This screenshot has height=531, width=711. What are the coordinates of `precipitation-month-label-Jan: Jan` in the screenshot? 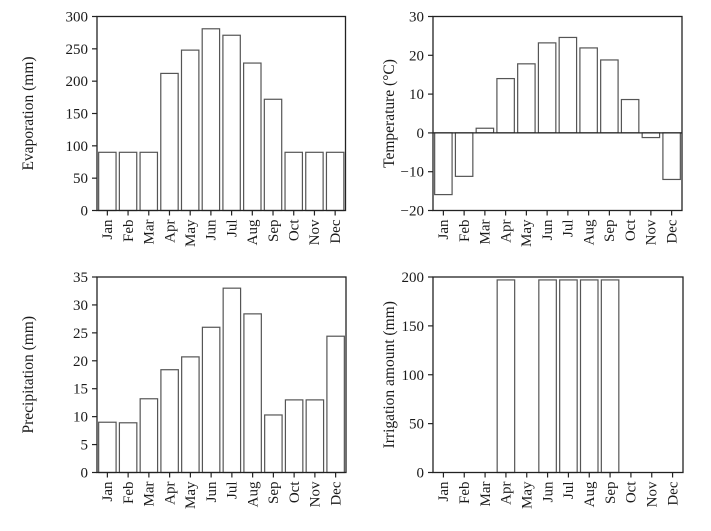 It's located at (108, 491).